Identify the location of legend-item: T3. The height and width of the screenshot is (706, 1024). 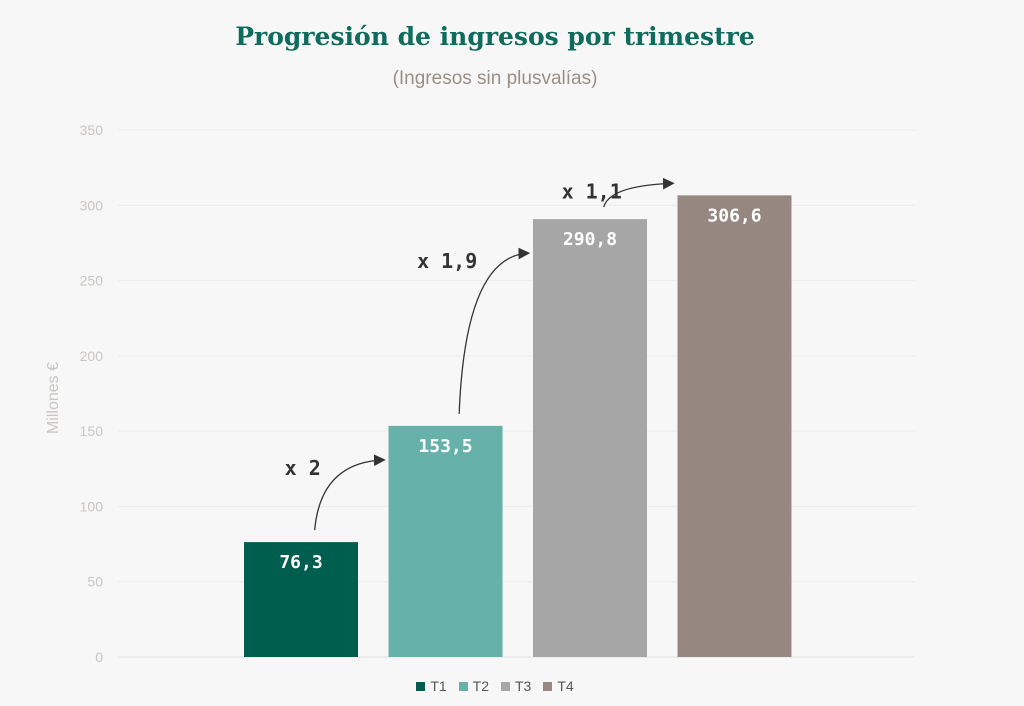
(516, 686).